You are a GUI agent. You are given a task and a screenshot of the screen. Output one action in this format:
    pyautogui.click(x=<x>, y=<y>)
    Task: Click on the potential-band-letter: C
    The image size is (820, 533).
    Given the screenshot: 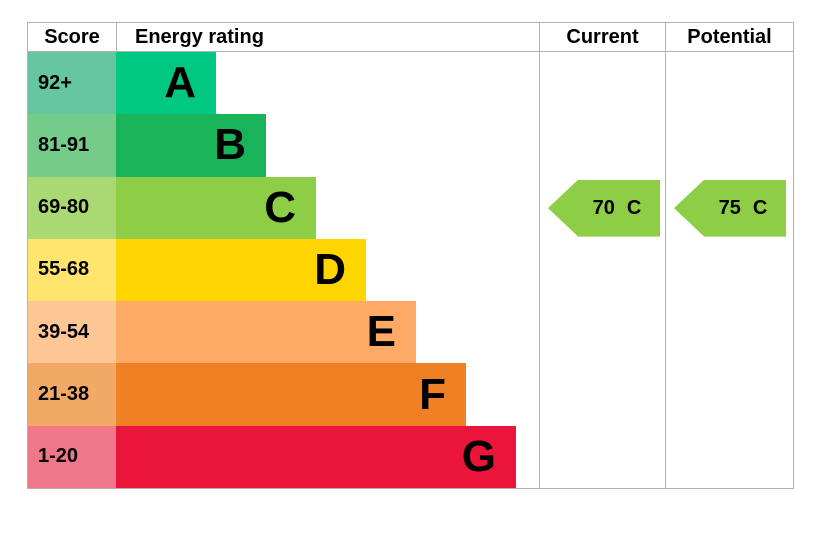 What is the action you would take?
    pyautogui.click(x=760, y=207)
    